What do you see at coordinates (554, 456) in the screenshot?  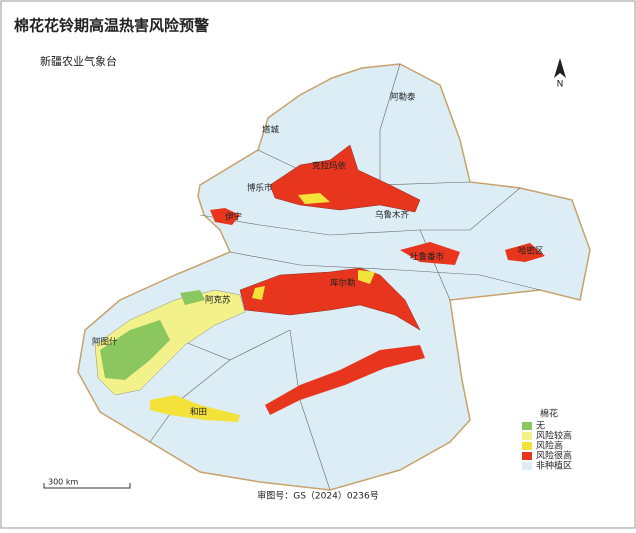 I see `legend-label: 风险很高` at bounding box center [554, 456].